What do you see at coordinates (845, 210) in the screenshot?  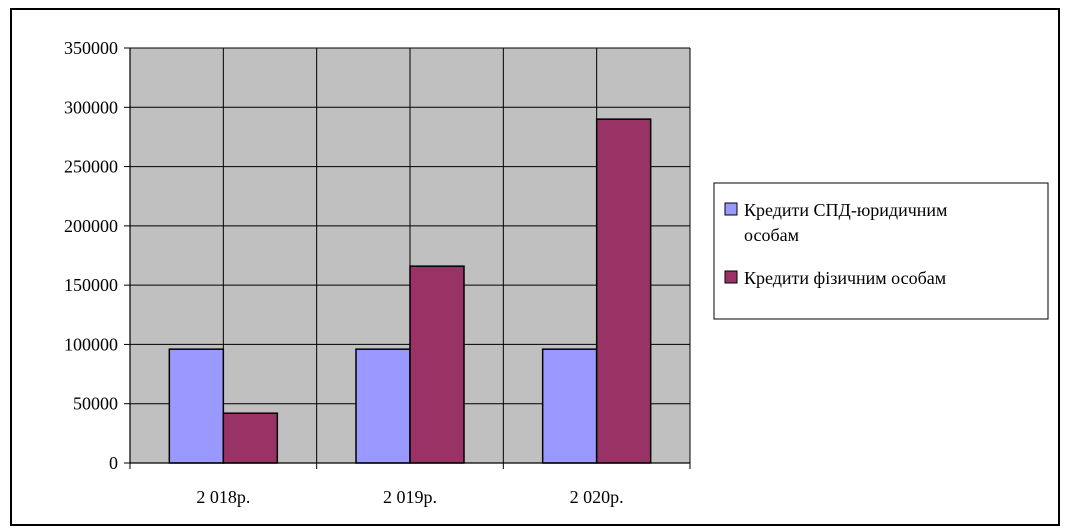 I see `legend-label: Кредити СПД-юридичним` at bounding box center [845, 210].